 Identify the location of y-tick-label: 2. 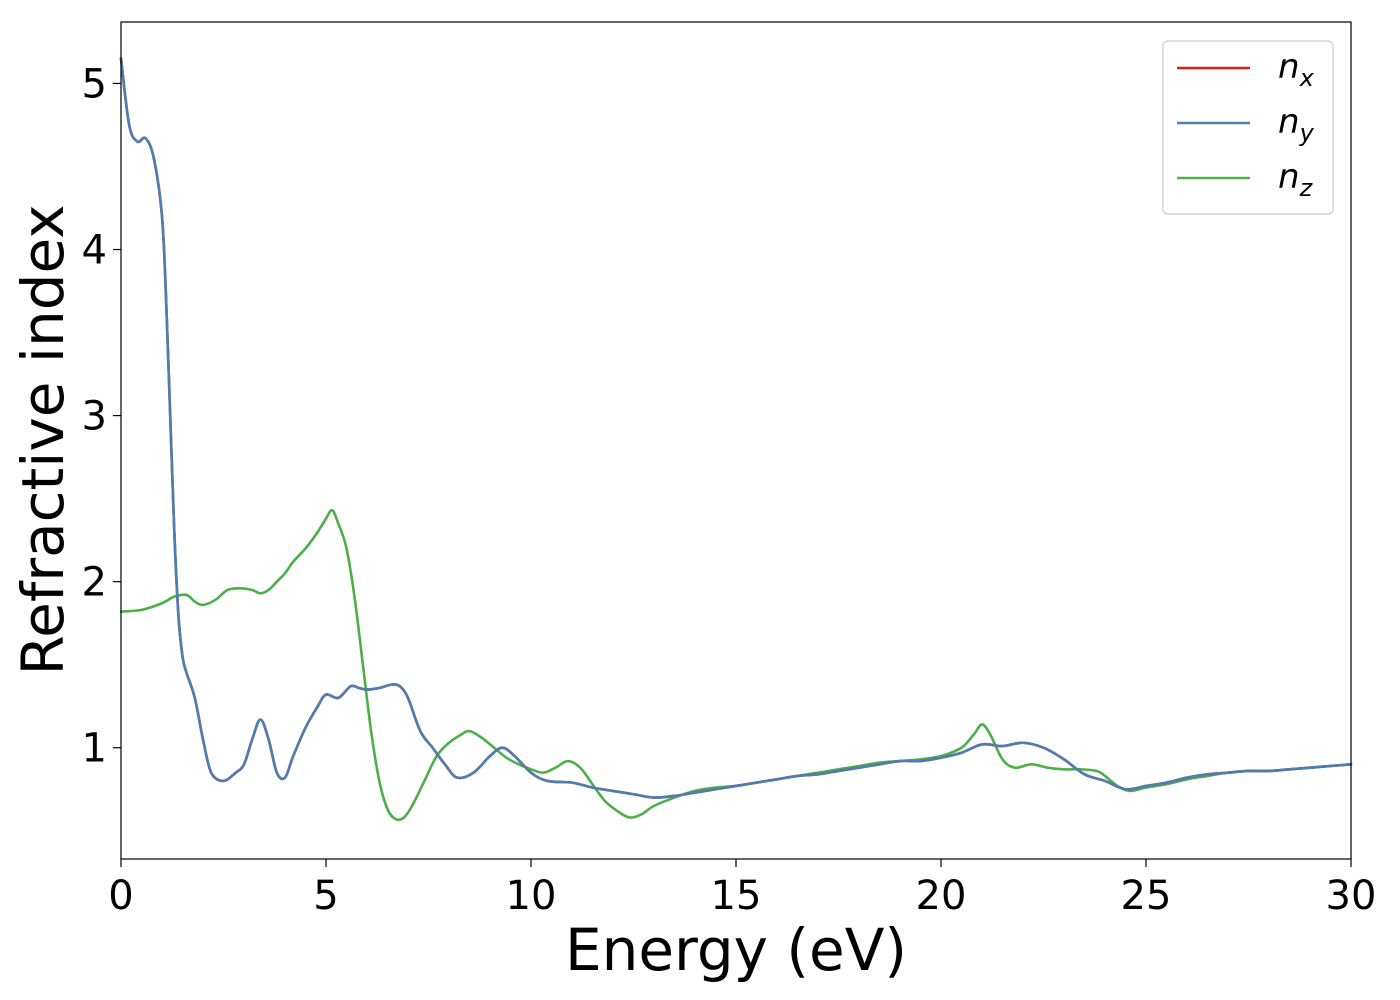
(94, 583).